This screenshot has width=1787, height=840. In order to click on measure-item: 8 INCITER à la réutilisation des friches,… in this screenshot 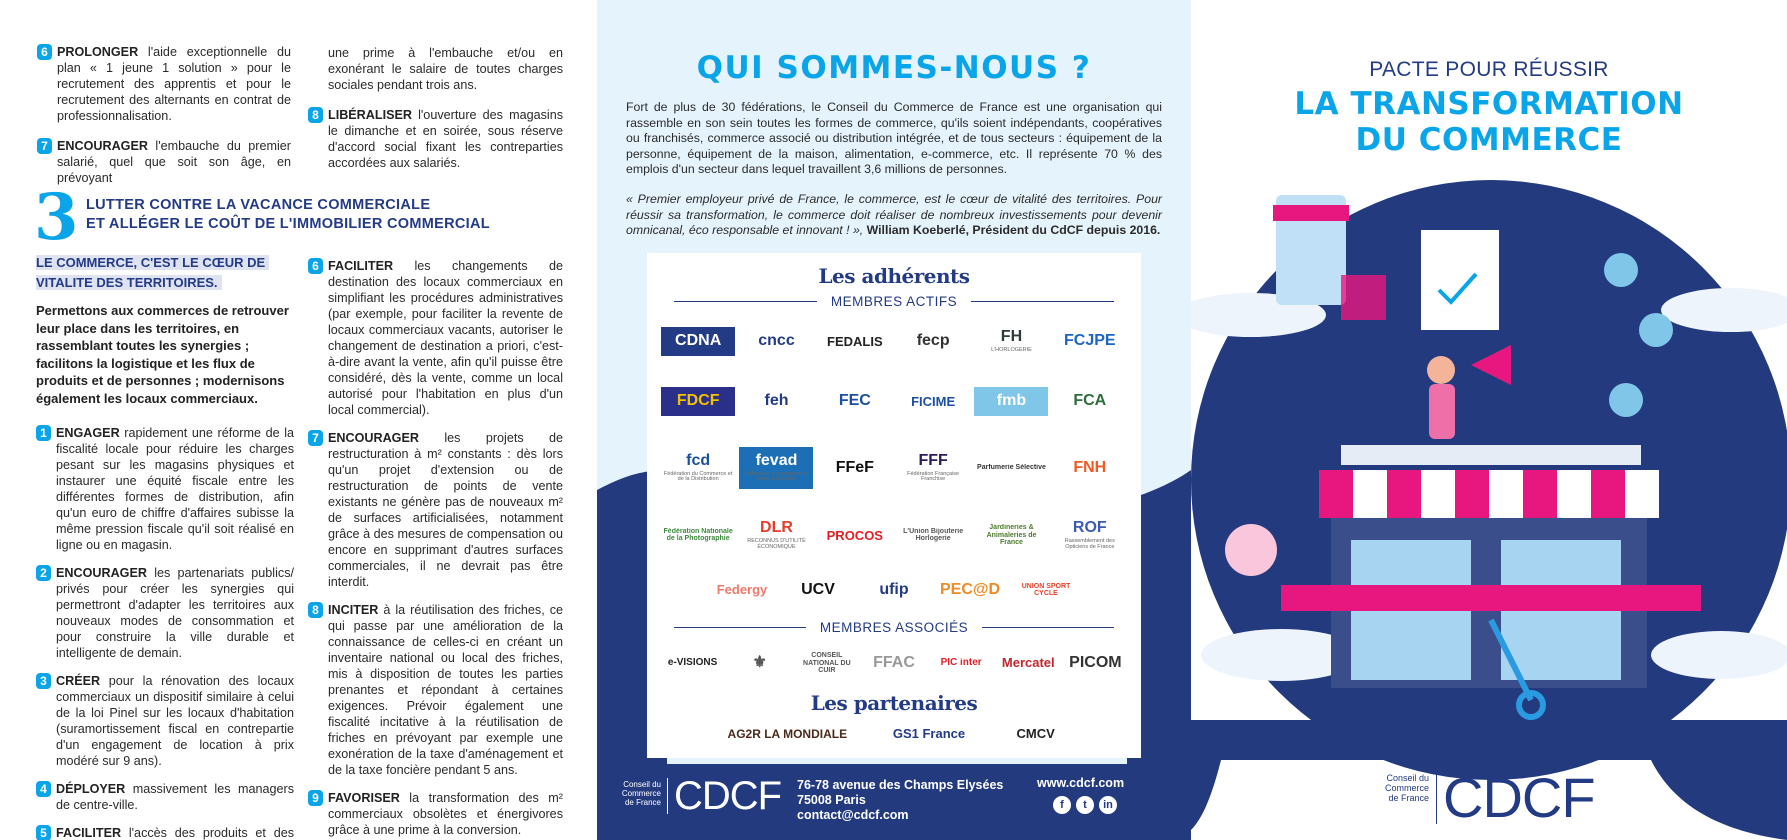, I will do `click(435, 690)`.